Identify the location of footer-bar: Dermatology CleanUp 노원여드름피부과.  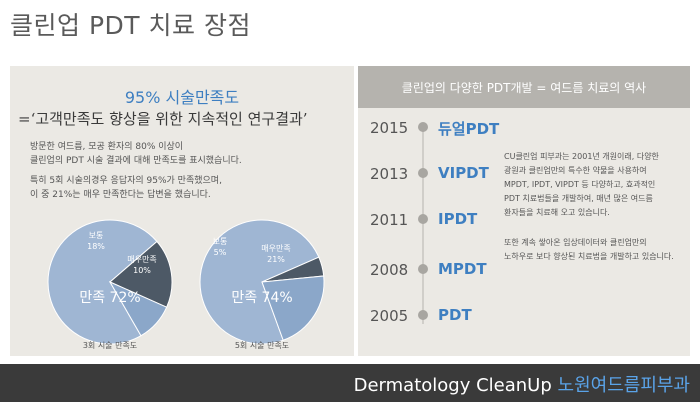
(350, 383).